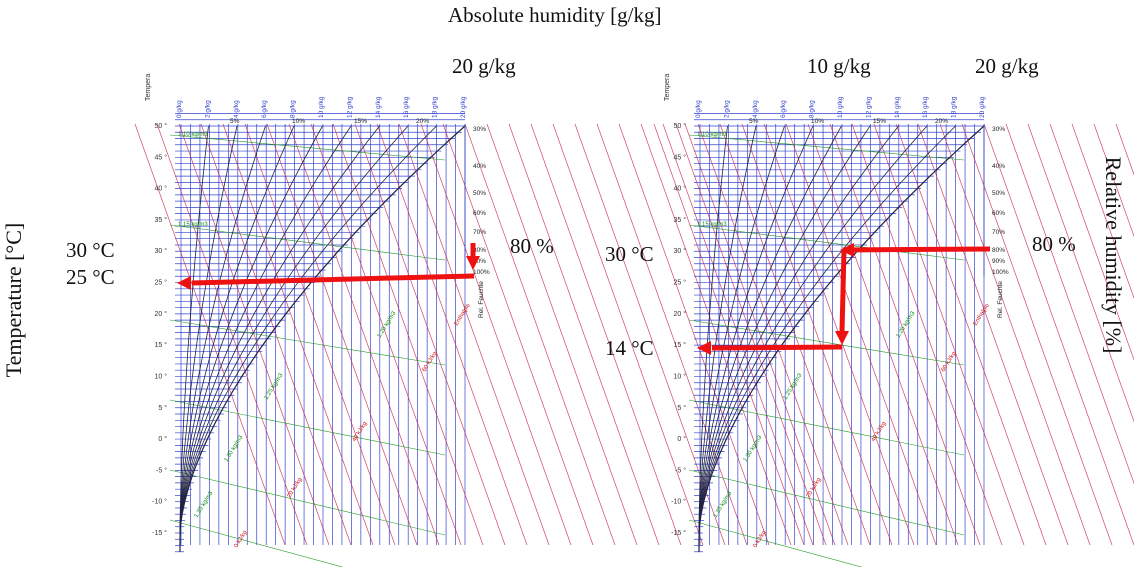  Describe the element at coordinates (712, 225) in the screenshot. I see `volume-label: 1.15 kg/m3` at that location.